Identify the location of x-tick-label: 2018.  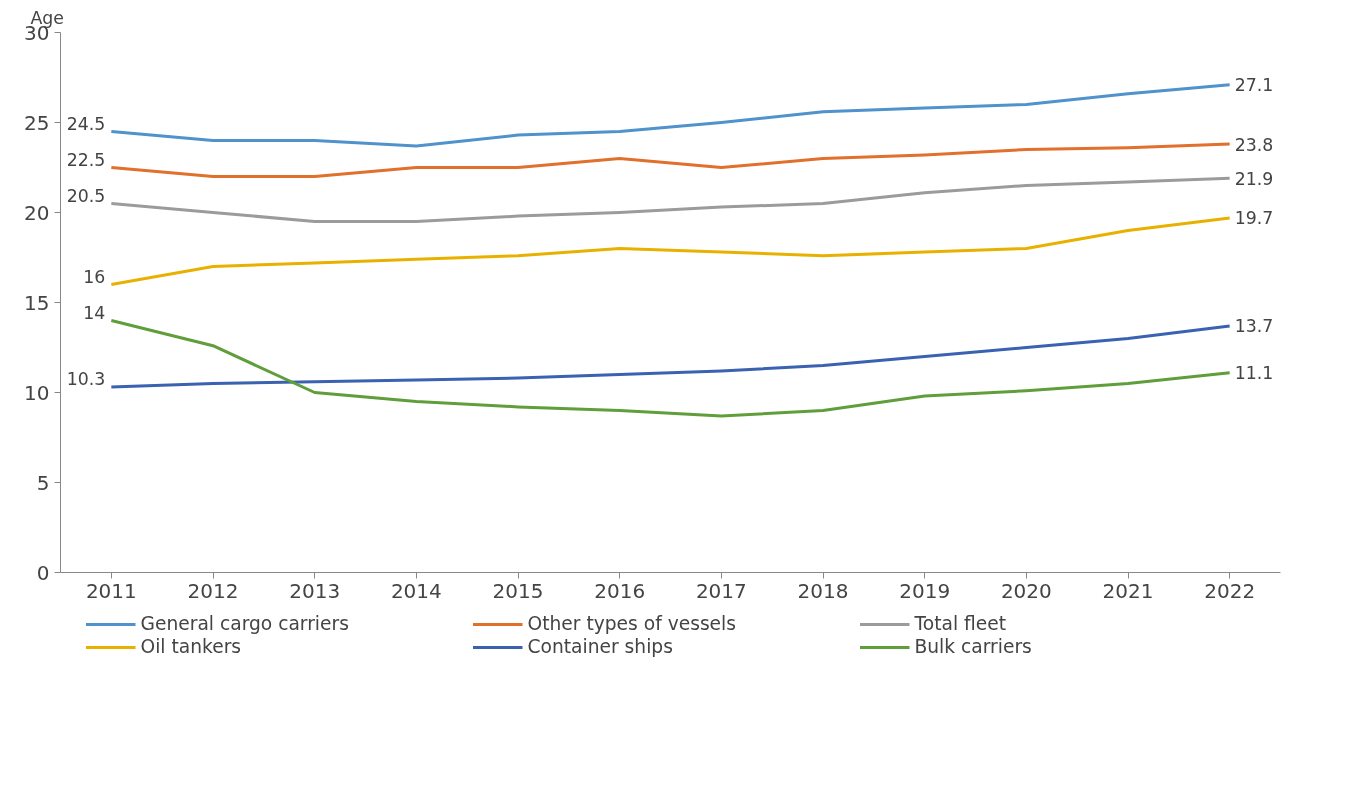
(823, 590).